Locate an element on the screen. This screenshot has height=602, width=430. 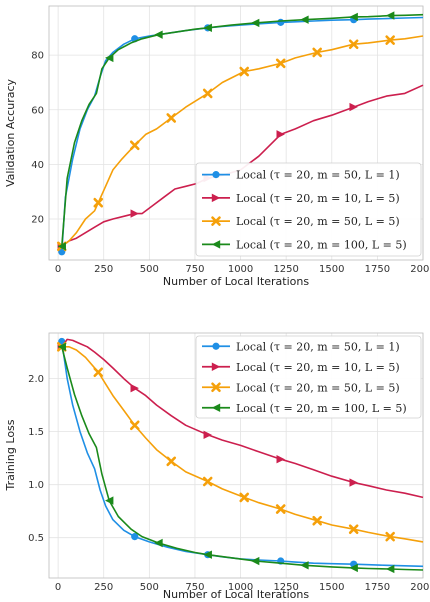
x-axis-label: Number of Local Iterations is located at coordinates (236, 594).